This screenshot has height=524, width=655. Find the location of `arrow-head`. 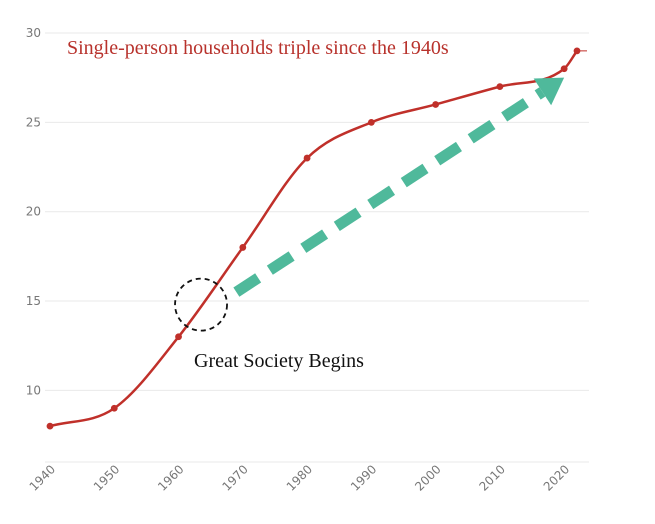

arrow-head is located at coordinates (549, 91).